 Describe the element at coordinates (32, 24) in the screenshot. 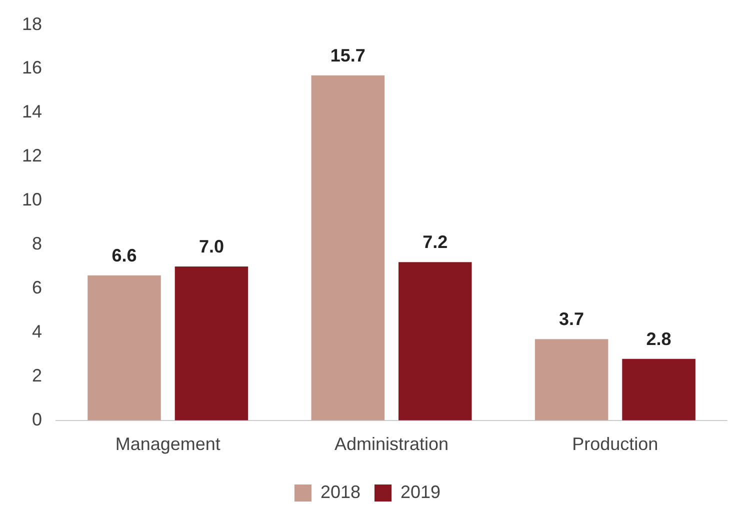

I see `y-tick-label: 18` at that location.